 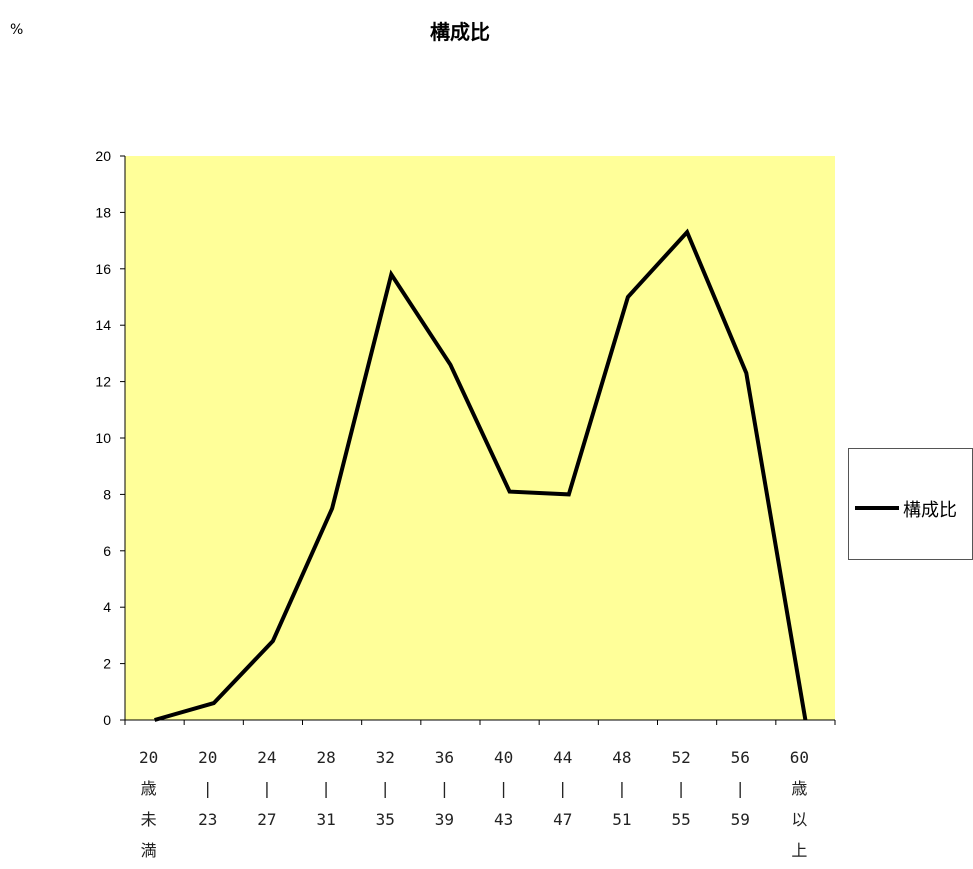 I want to click on x-tick-label: 44 | 47, so click(x=563, y=788).